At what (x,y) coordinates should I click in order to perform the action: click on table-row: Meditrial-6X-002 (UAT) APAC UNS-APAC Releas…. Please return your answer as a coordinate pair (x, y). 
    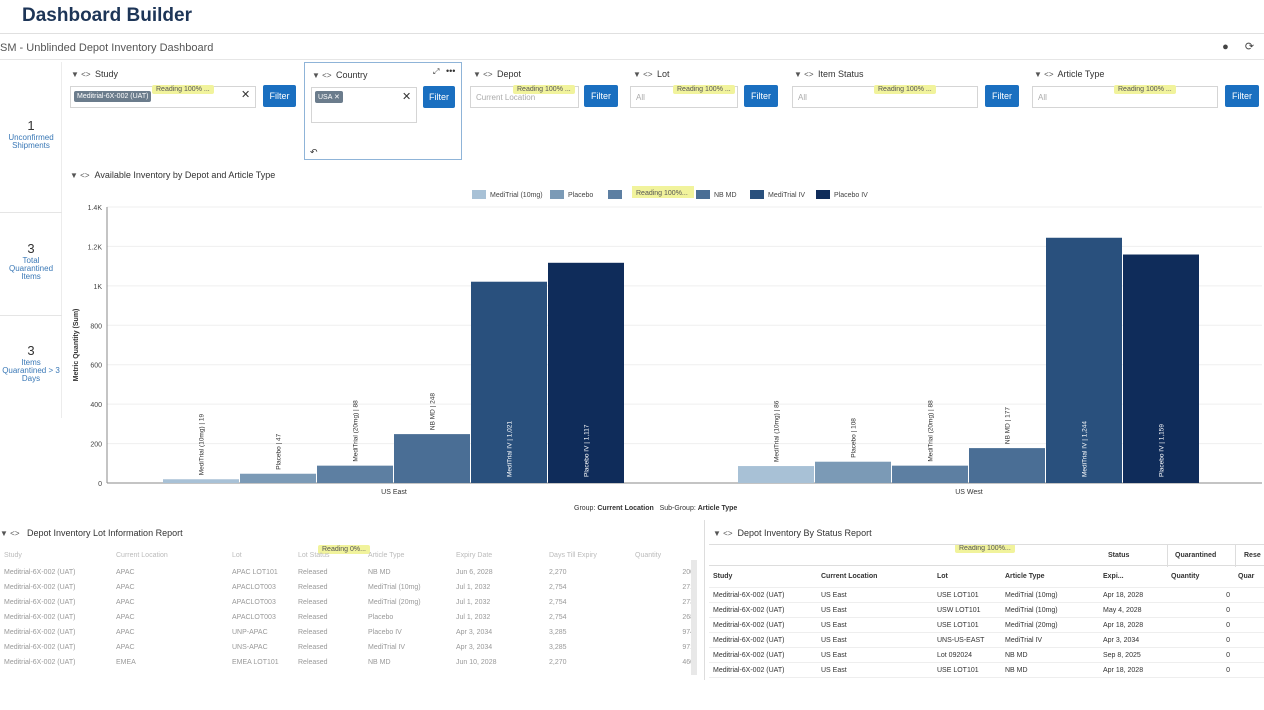
    Looking at the image, I should click on (349, 647).